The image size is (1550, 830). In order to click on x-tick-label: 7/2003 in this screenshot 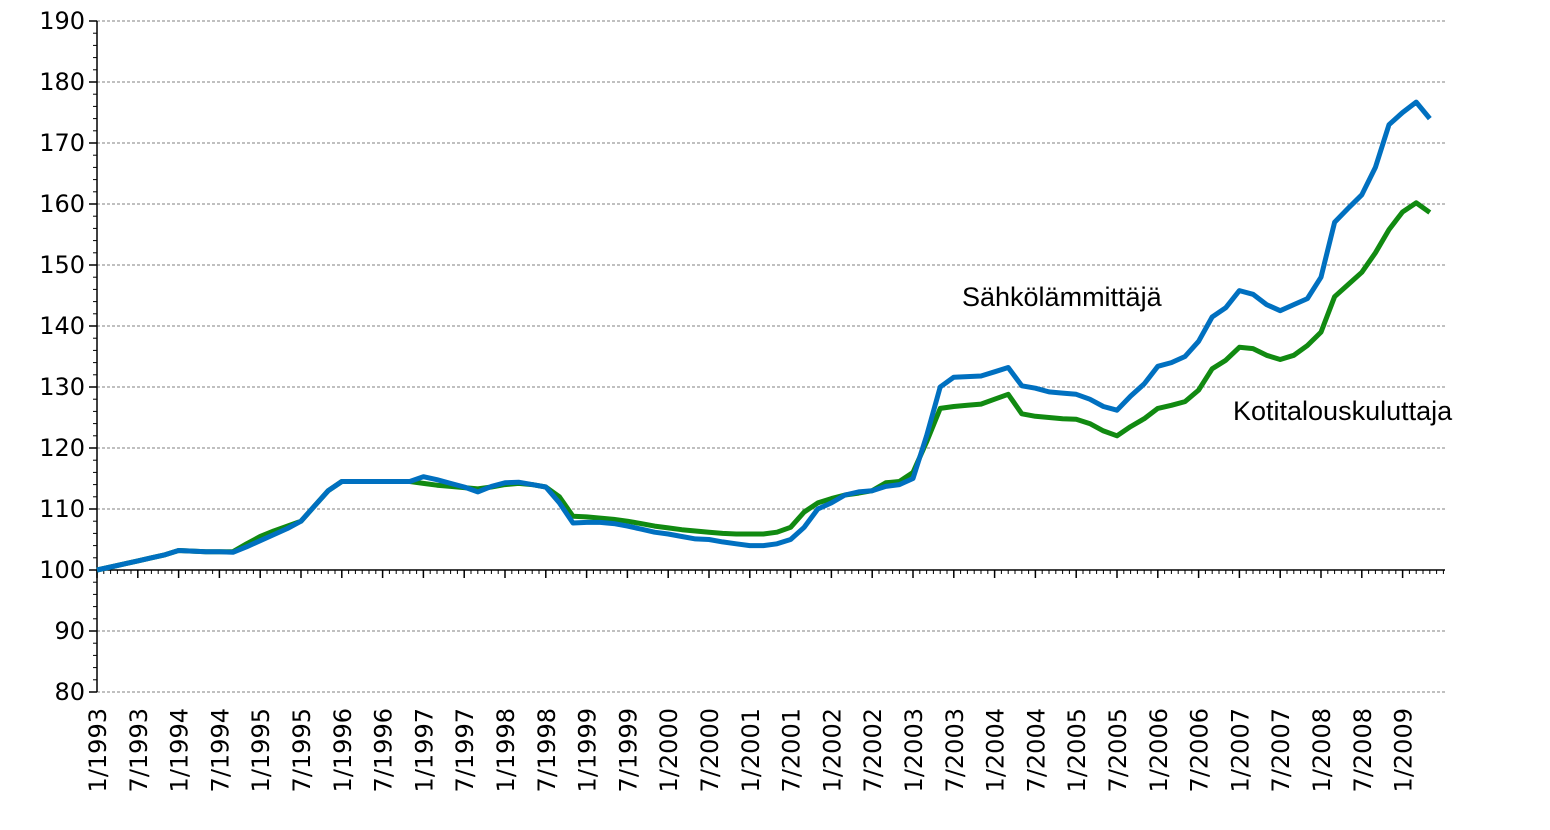, I will do `click(955, 750)`.